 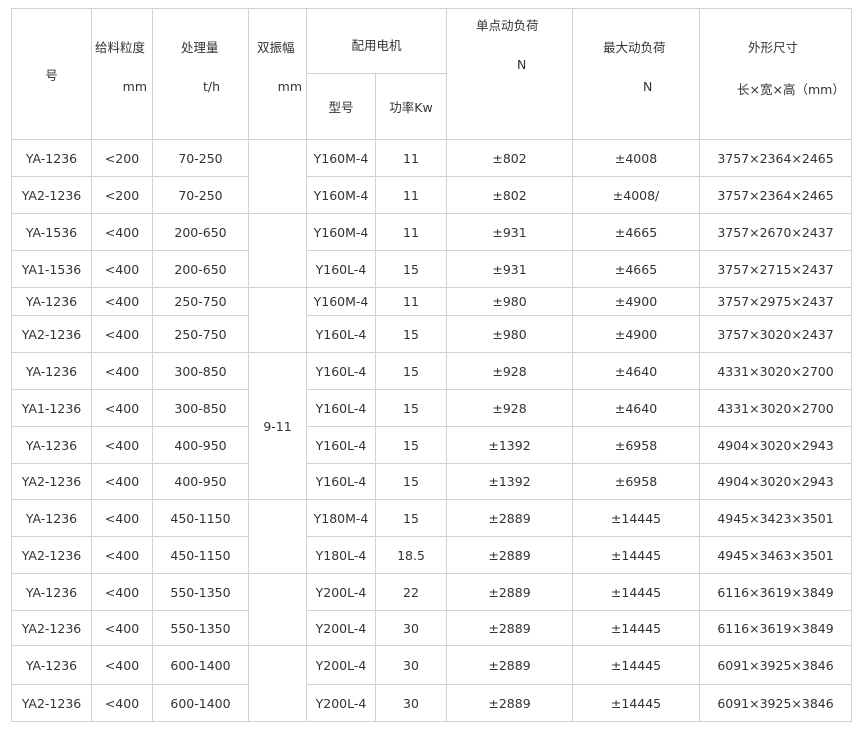 What do you see at coordinates (636, 232) in the screenshot?
I see `cell-max-load: ±4665` at bounding box center [636, 232].